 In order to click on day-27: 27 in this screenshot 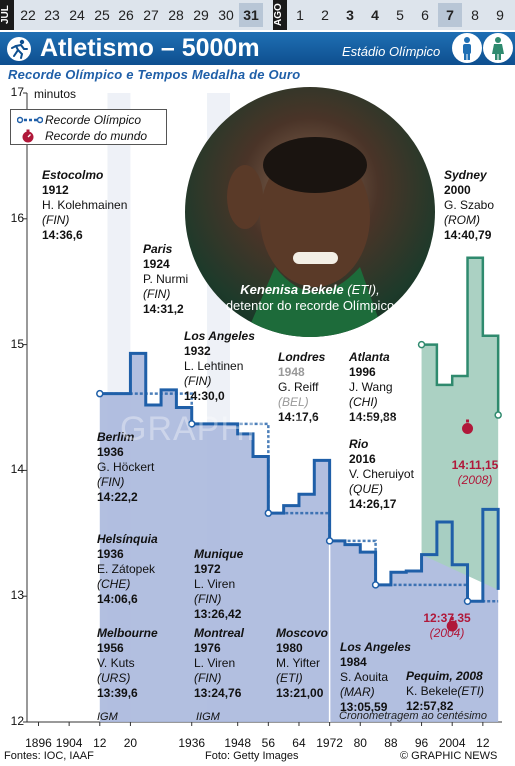, I will do `click(151, 15)`.